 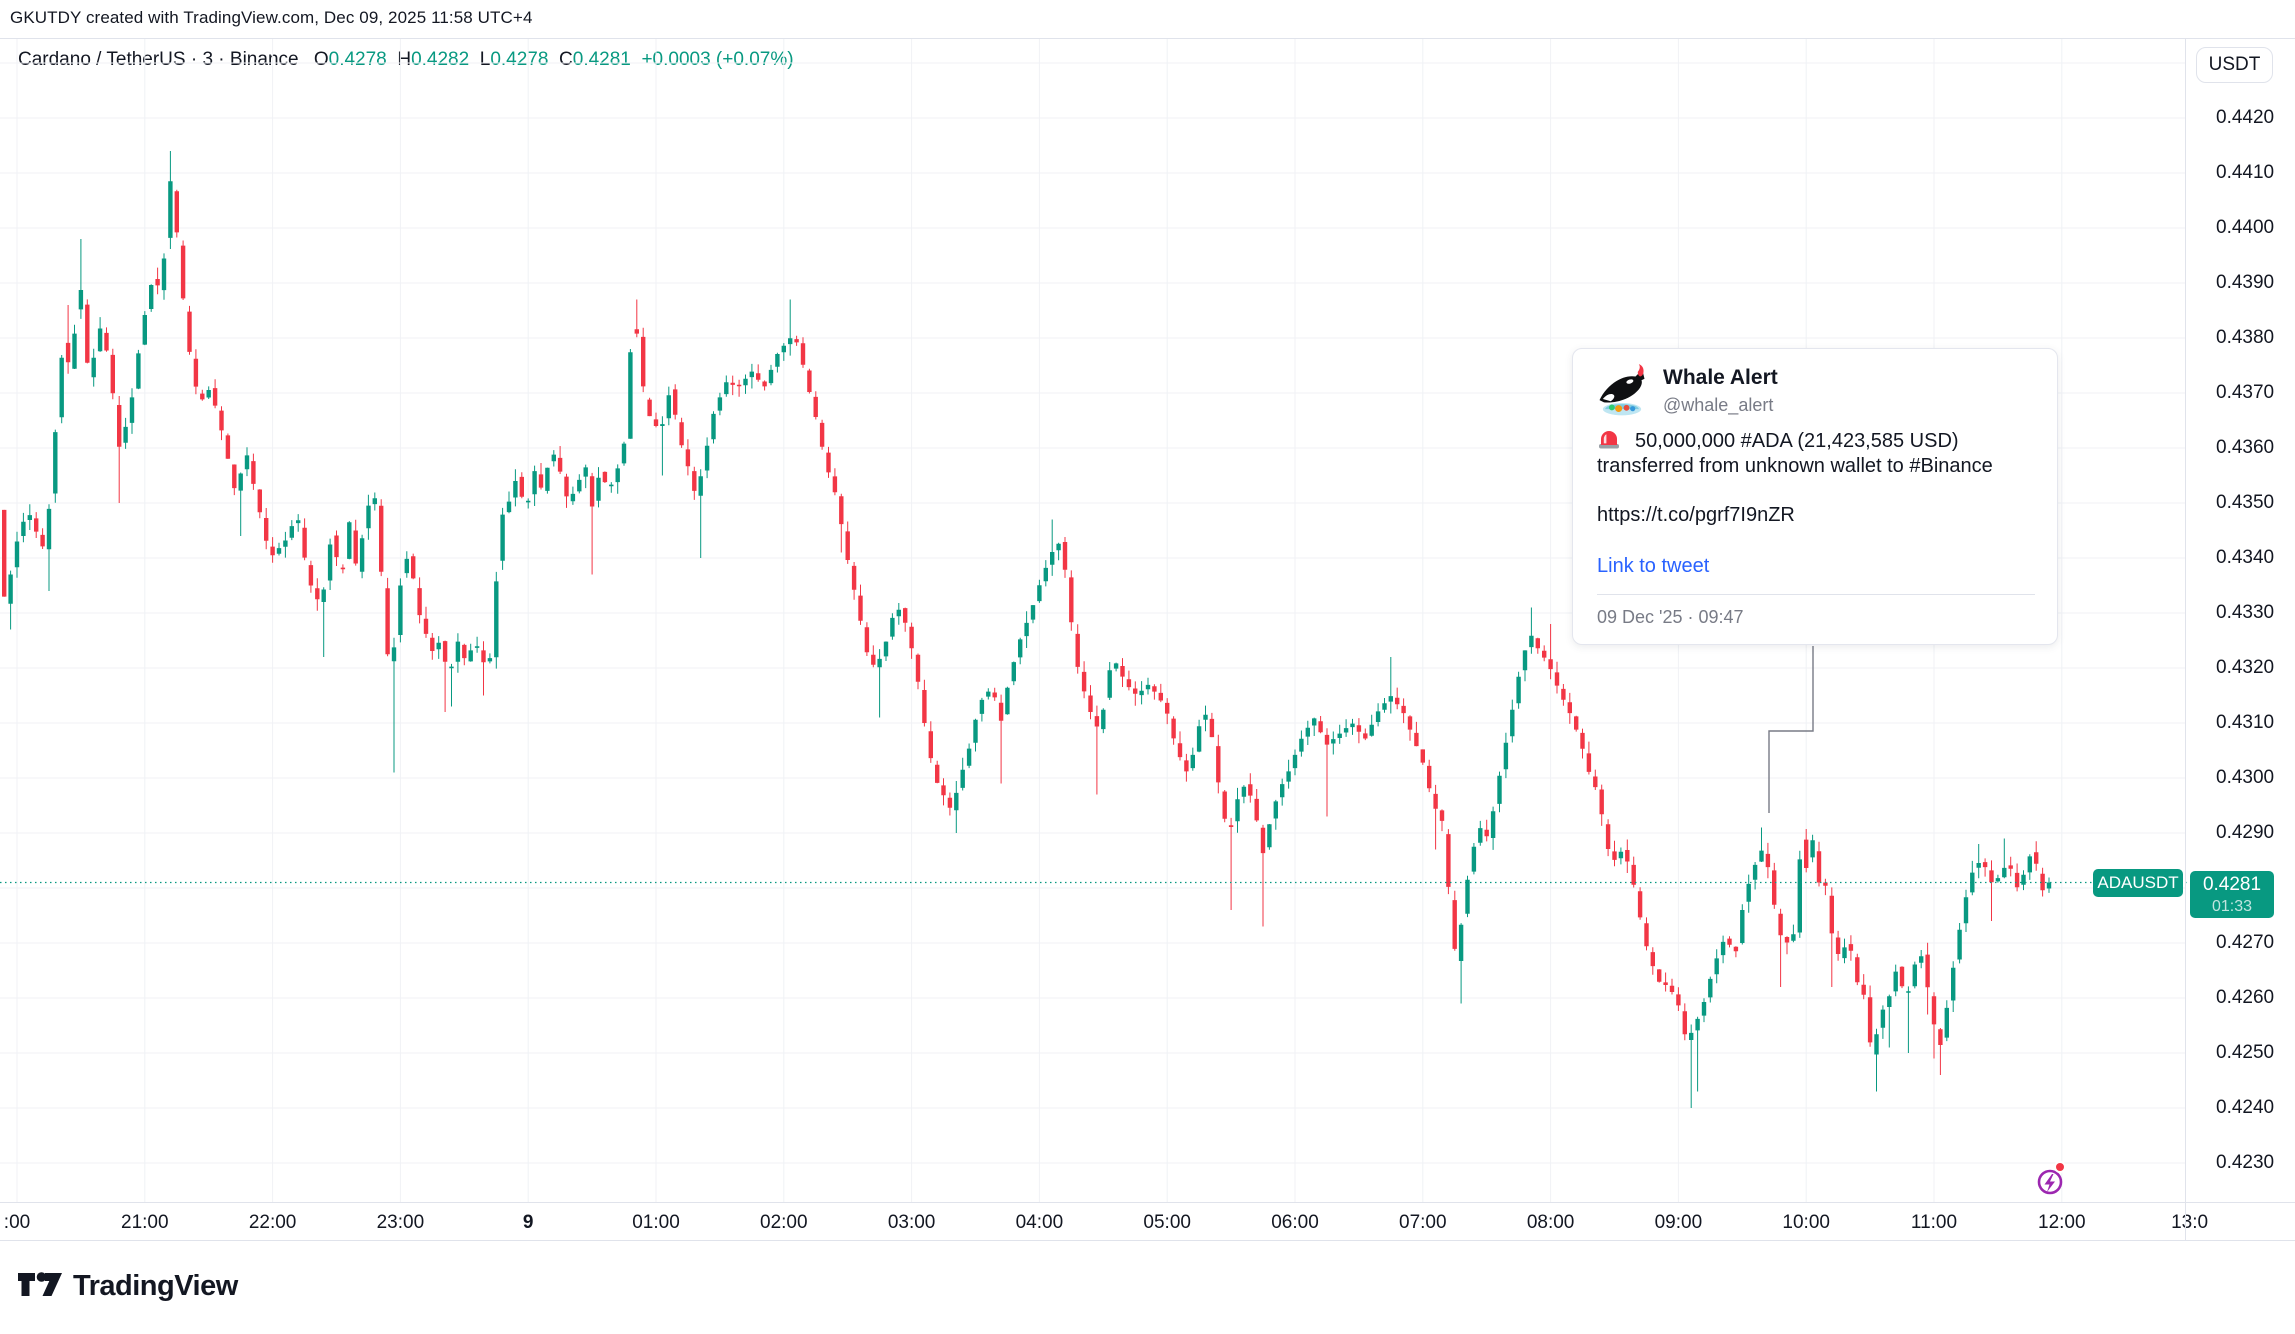 I want to click on price-tick-label: 0.4410, so click(x=2245, y=172).